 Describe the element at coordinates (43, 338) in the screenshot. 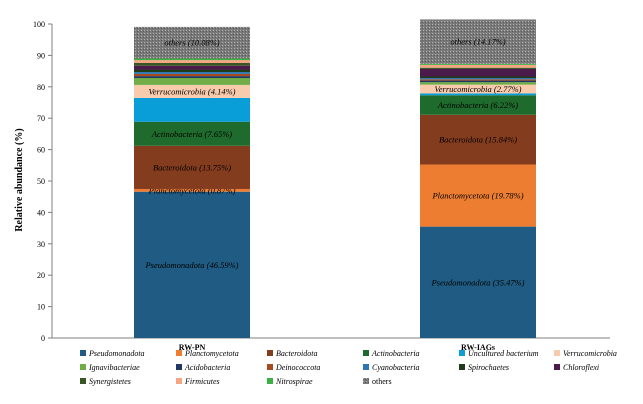

I see `y-tick-label: 0` at that location.